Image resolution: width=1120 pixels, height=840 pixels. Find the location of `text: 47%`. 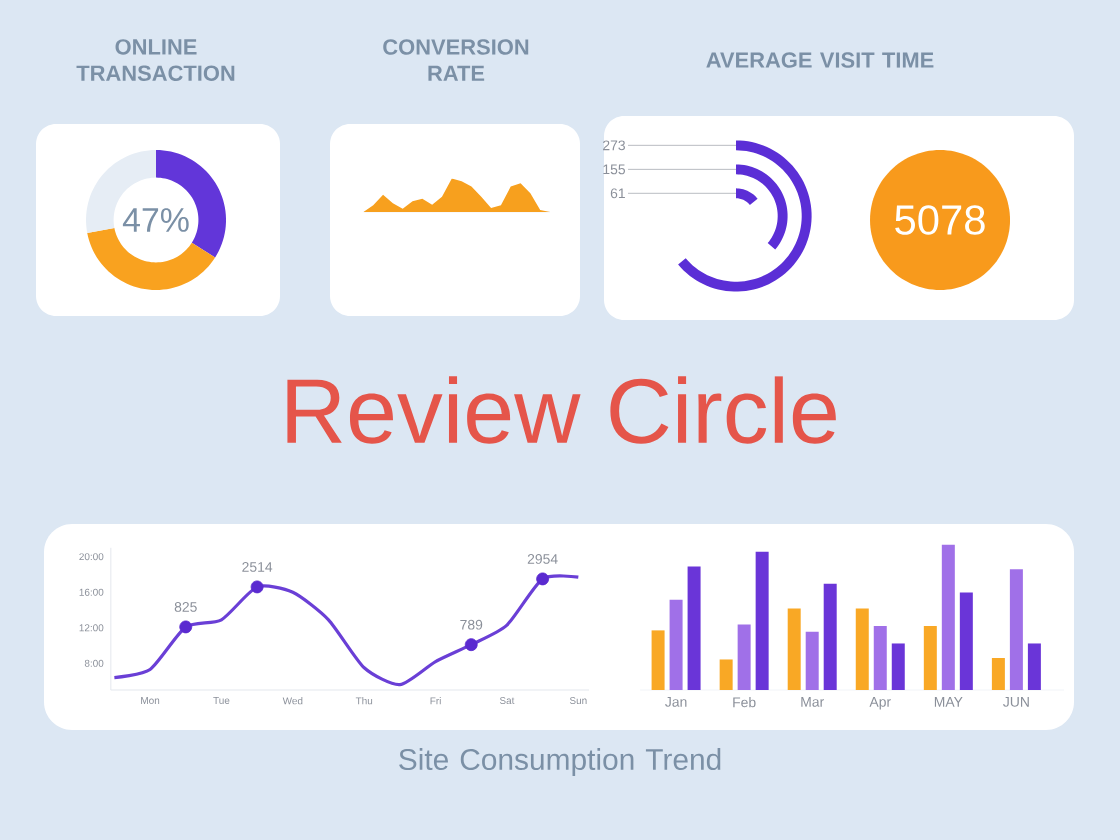

text: 47% is located at coordinates (155, 220).